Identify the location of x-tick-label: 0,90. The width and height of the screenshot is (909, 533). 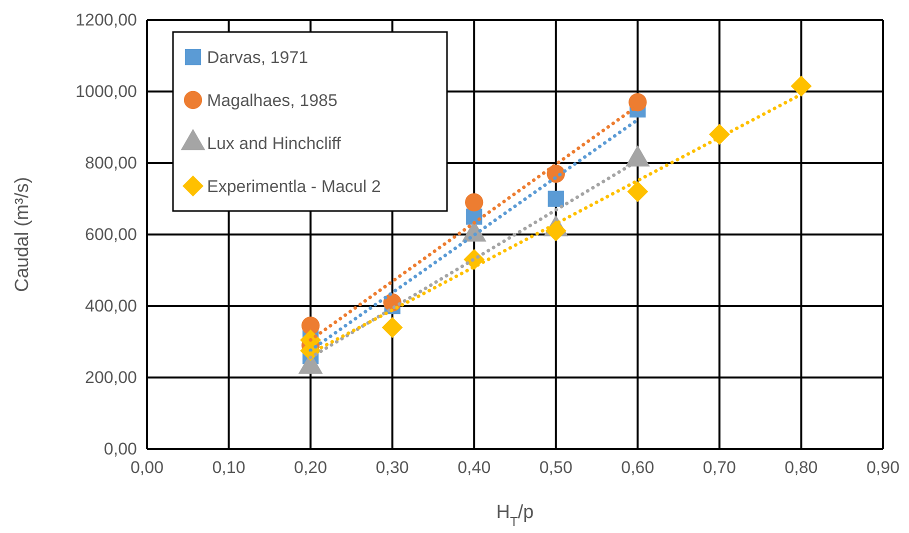
(883, 468).